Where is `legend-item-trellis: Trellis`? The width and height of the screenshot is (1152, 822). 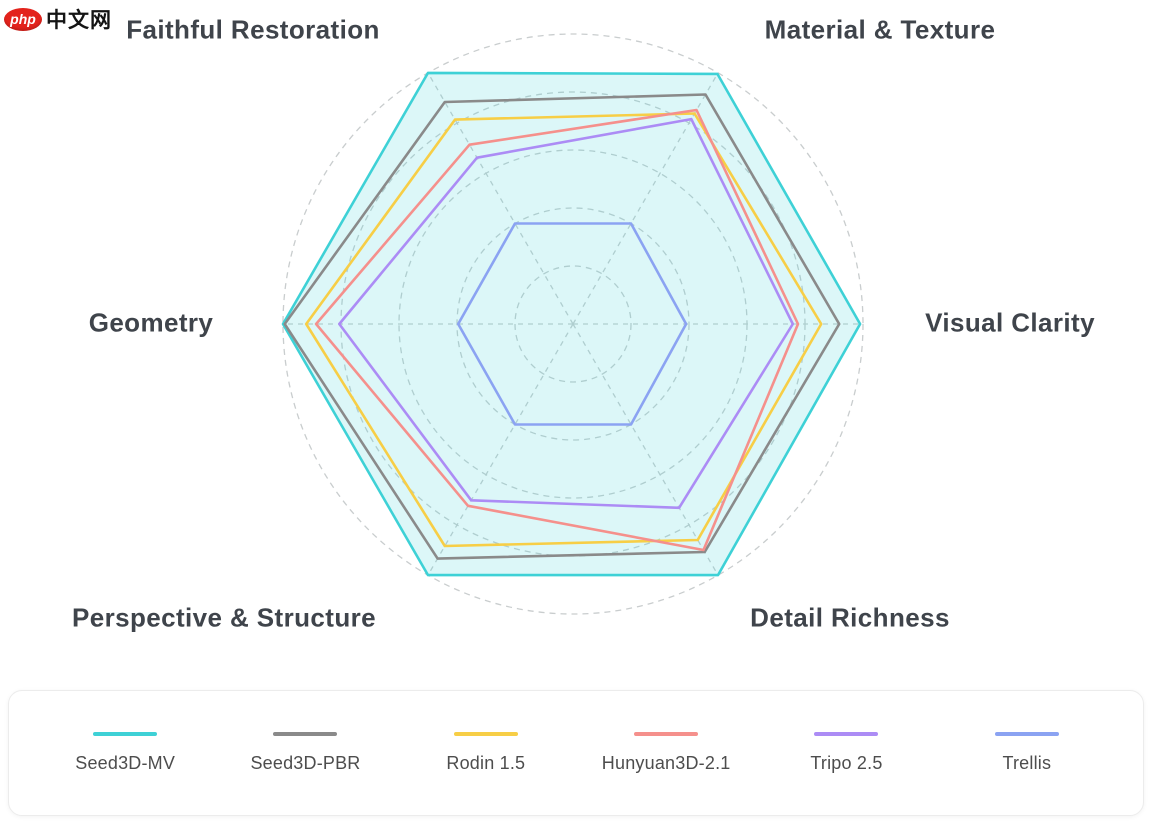 legend-item-trellis: Trellis is located at coordinates (1027, 753).